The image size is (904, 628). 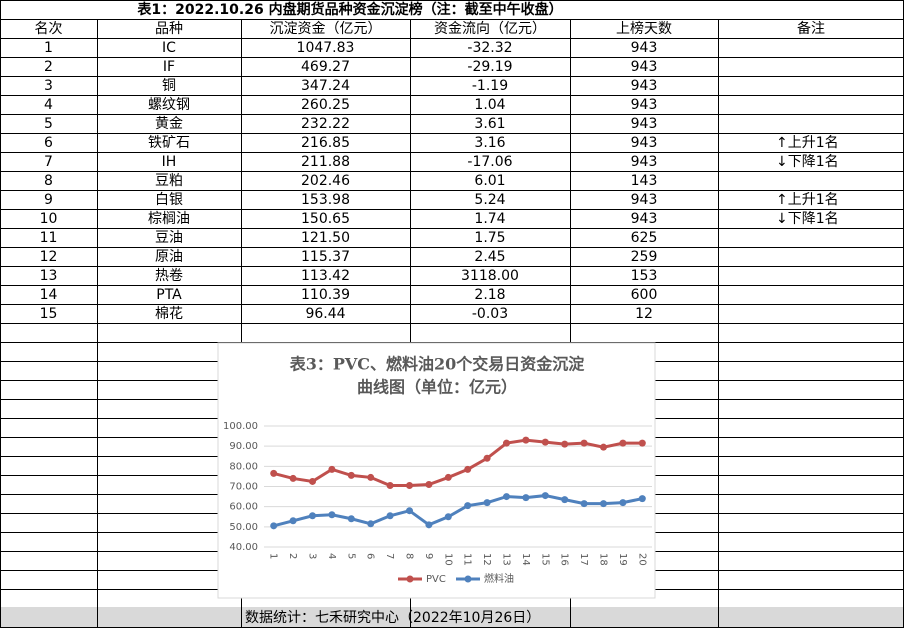 I want to click on cell: 259, so click(x=644, y=257).